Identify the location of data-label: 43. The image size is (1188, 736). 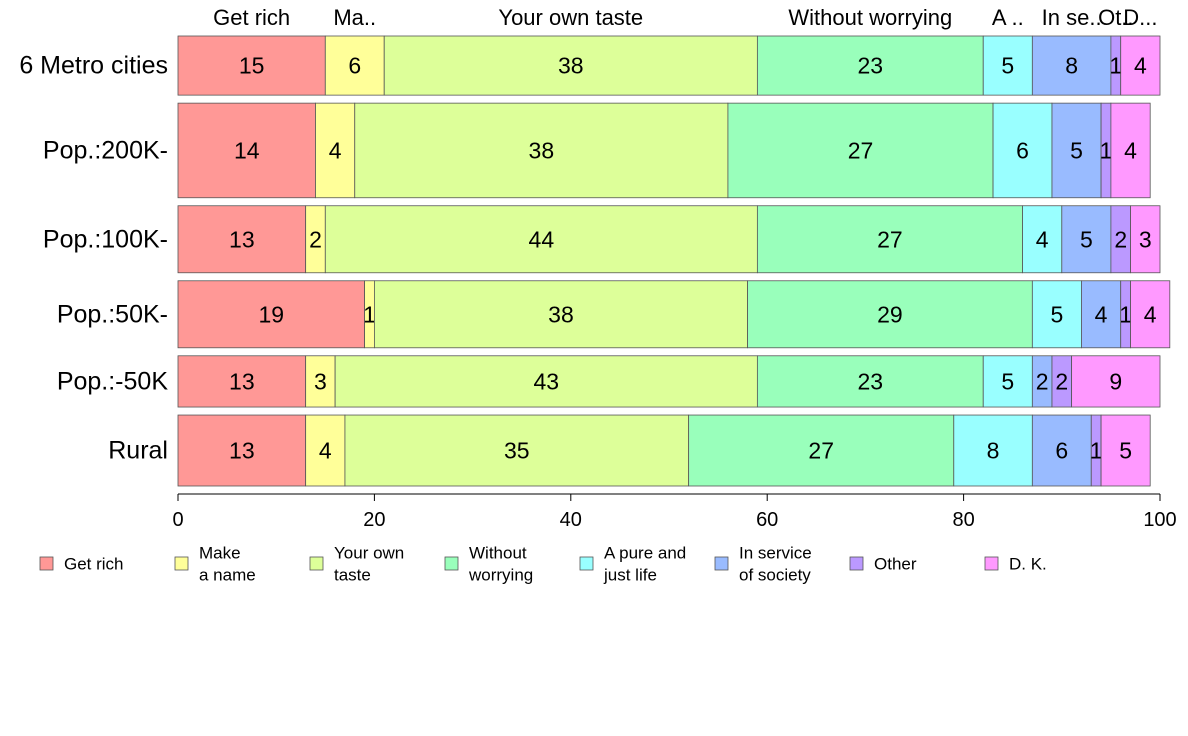
(546, 381).